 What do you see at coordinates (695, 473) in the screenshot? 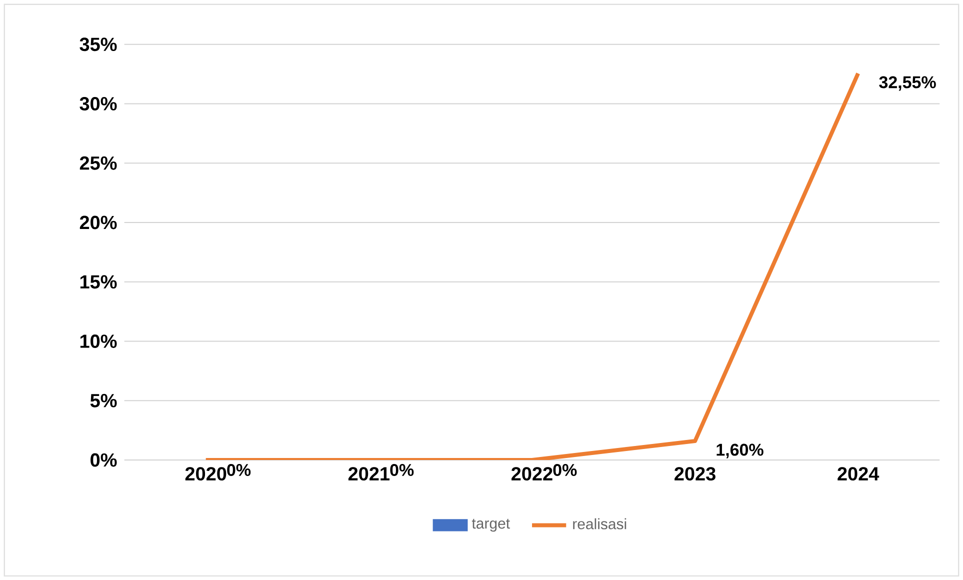
I see `x-tick-label: 2023` at bounding box center [695, 473].